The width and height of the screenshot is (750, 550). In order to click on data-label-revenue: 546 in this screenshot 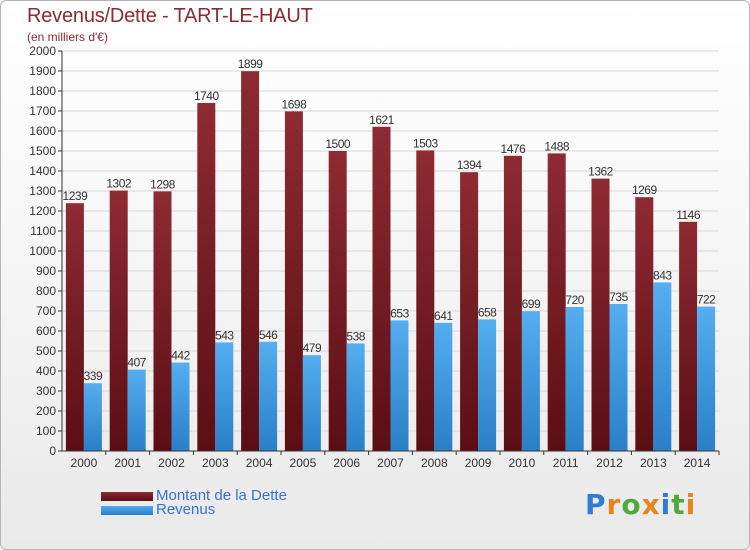, I will do `click(268, 335)`.